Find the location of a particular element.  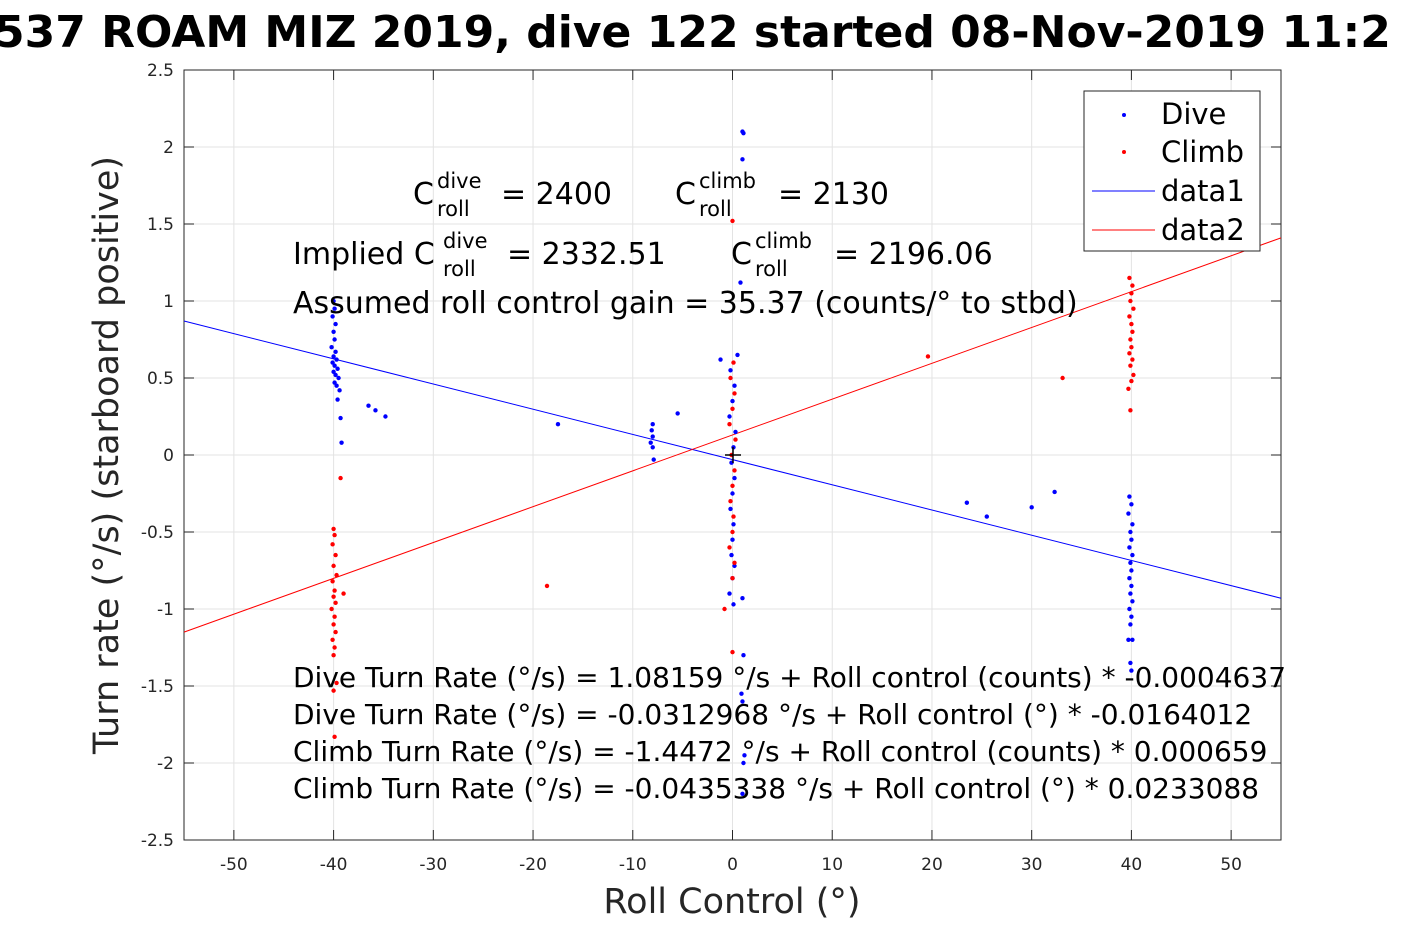

y-tick-label: 0 is located at coordinates (168, 456).